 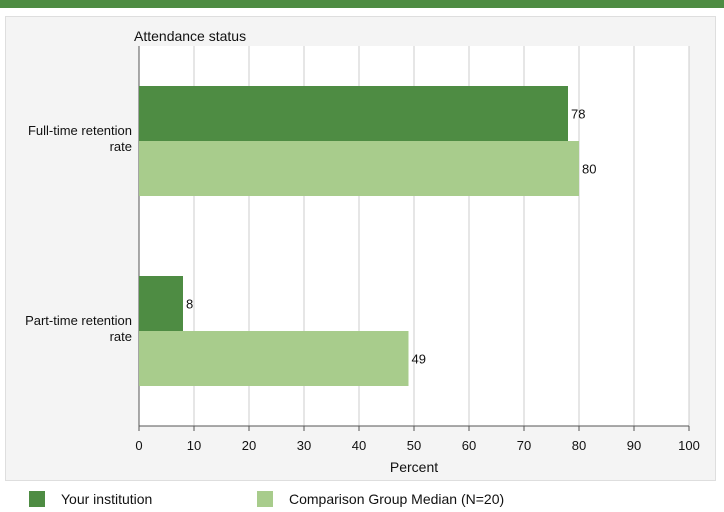 What do you see at coordinates (138, 445) in the screenshot?
I see `x-tick-label-0: 0` at bounding box center [138, 445].